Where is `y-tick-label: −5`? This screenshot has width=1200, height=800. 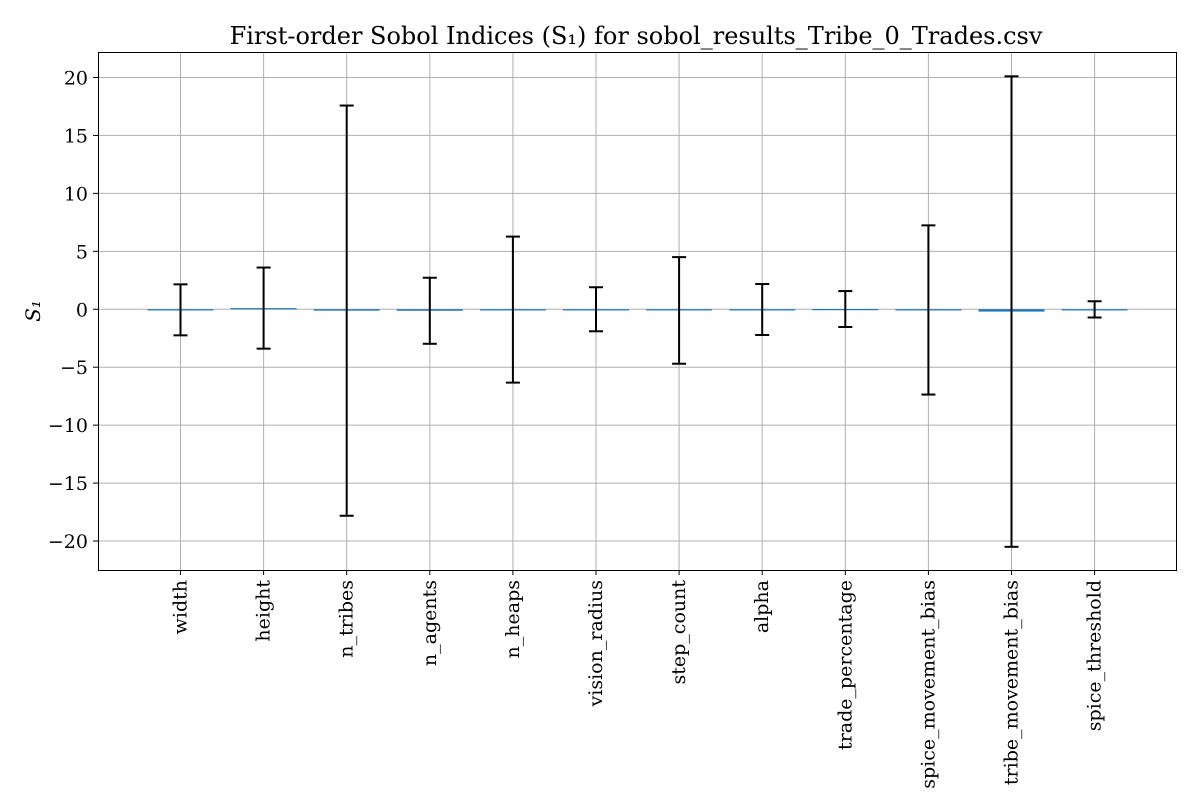 y-tick-label: −5 is located at coordinates (74, 368).